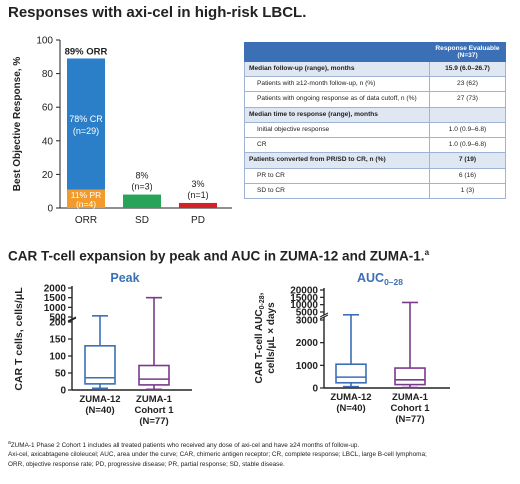 This screenshot has width=520, height=484. Describe the element at coordinates (86, 220) in the screenshot. I see `bar-category-label: ORR` at that location.